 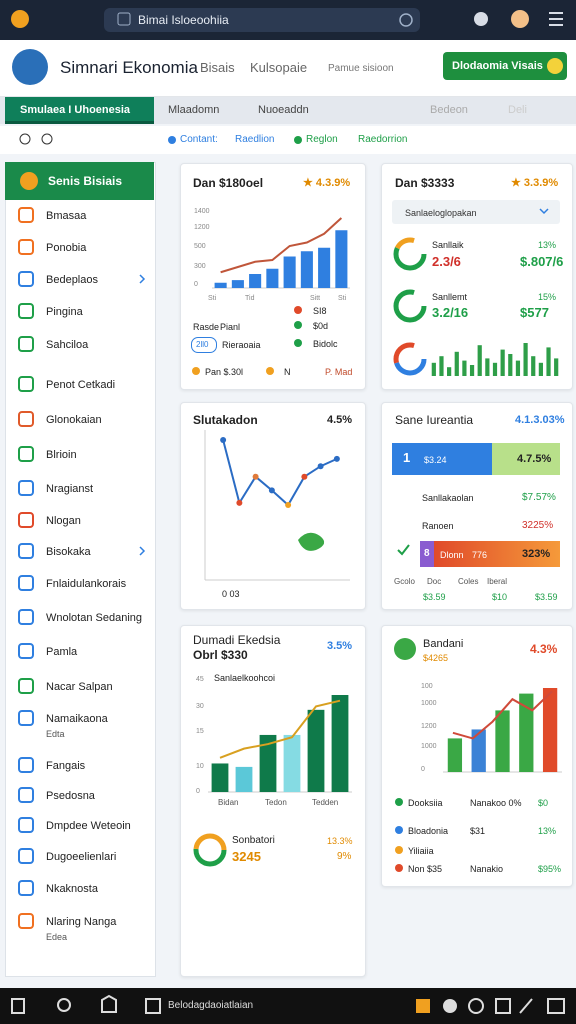 I want to click on logo, so click(x=20, y=19).